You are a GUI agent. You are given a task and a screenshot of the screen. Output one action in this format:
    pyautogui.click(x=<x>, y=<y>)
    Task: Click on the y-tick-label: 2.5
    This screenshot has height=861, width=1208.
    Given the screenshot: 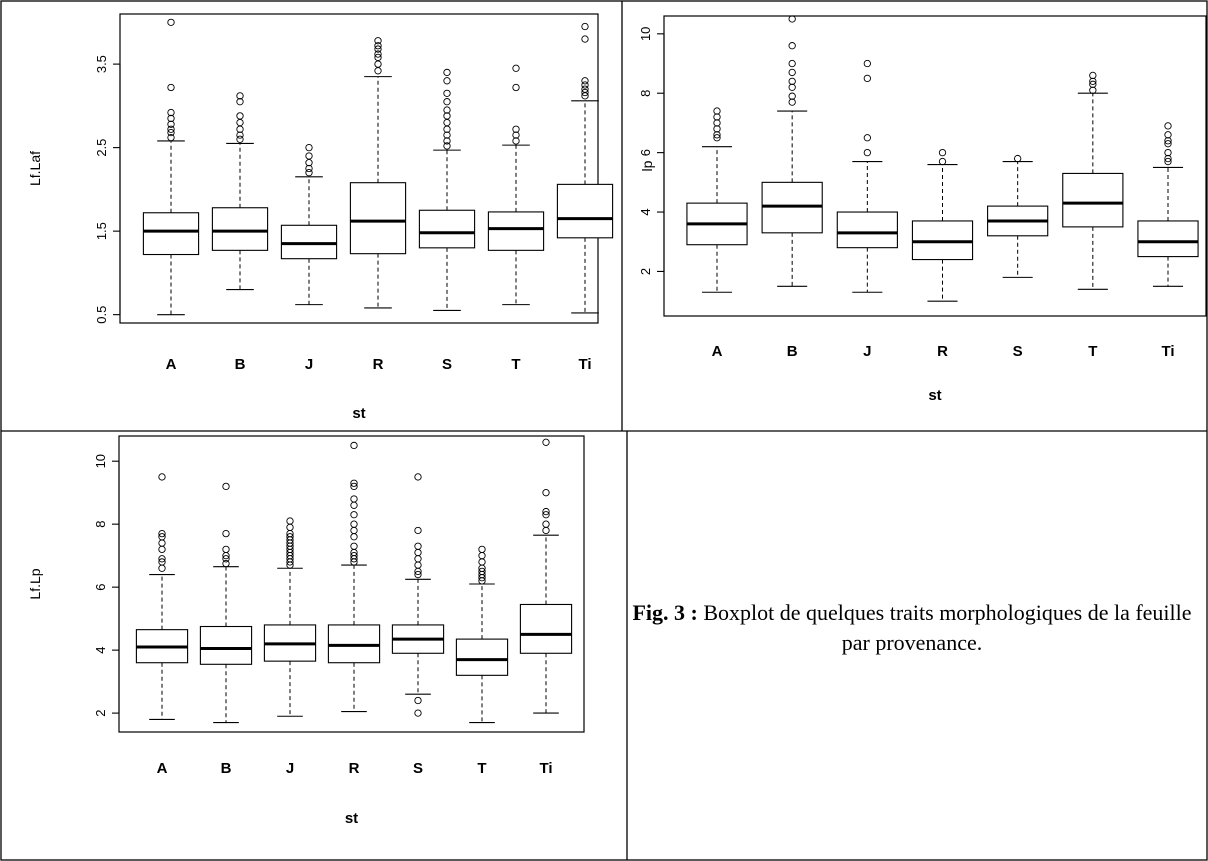 What is the action you would take?
    pyautogui.click(x=101, y=148)
    